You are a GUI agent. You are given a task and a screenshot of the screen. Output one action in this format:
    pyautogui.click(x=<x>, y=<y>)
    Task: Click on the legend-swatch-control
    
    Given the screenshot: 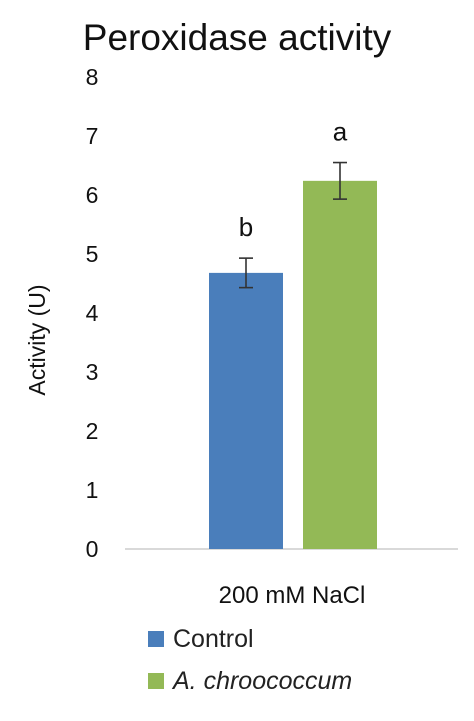 What is the action you would take?
    pyautogui.click(x=156, y=639)
    